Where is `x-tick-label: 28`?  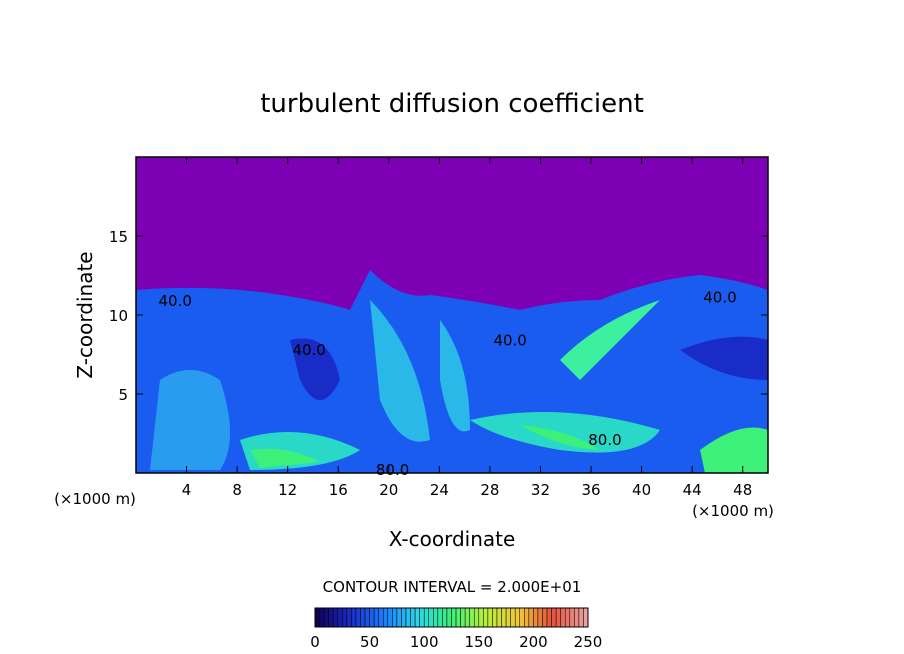
x-tick-label: 28 is located at coordinates (489, 490).